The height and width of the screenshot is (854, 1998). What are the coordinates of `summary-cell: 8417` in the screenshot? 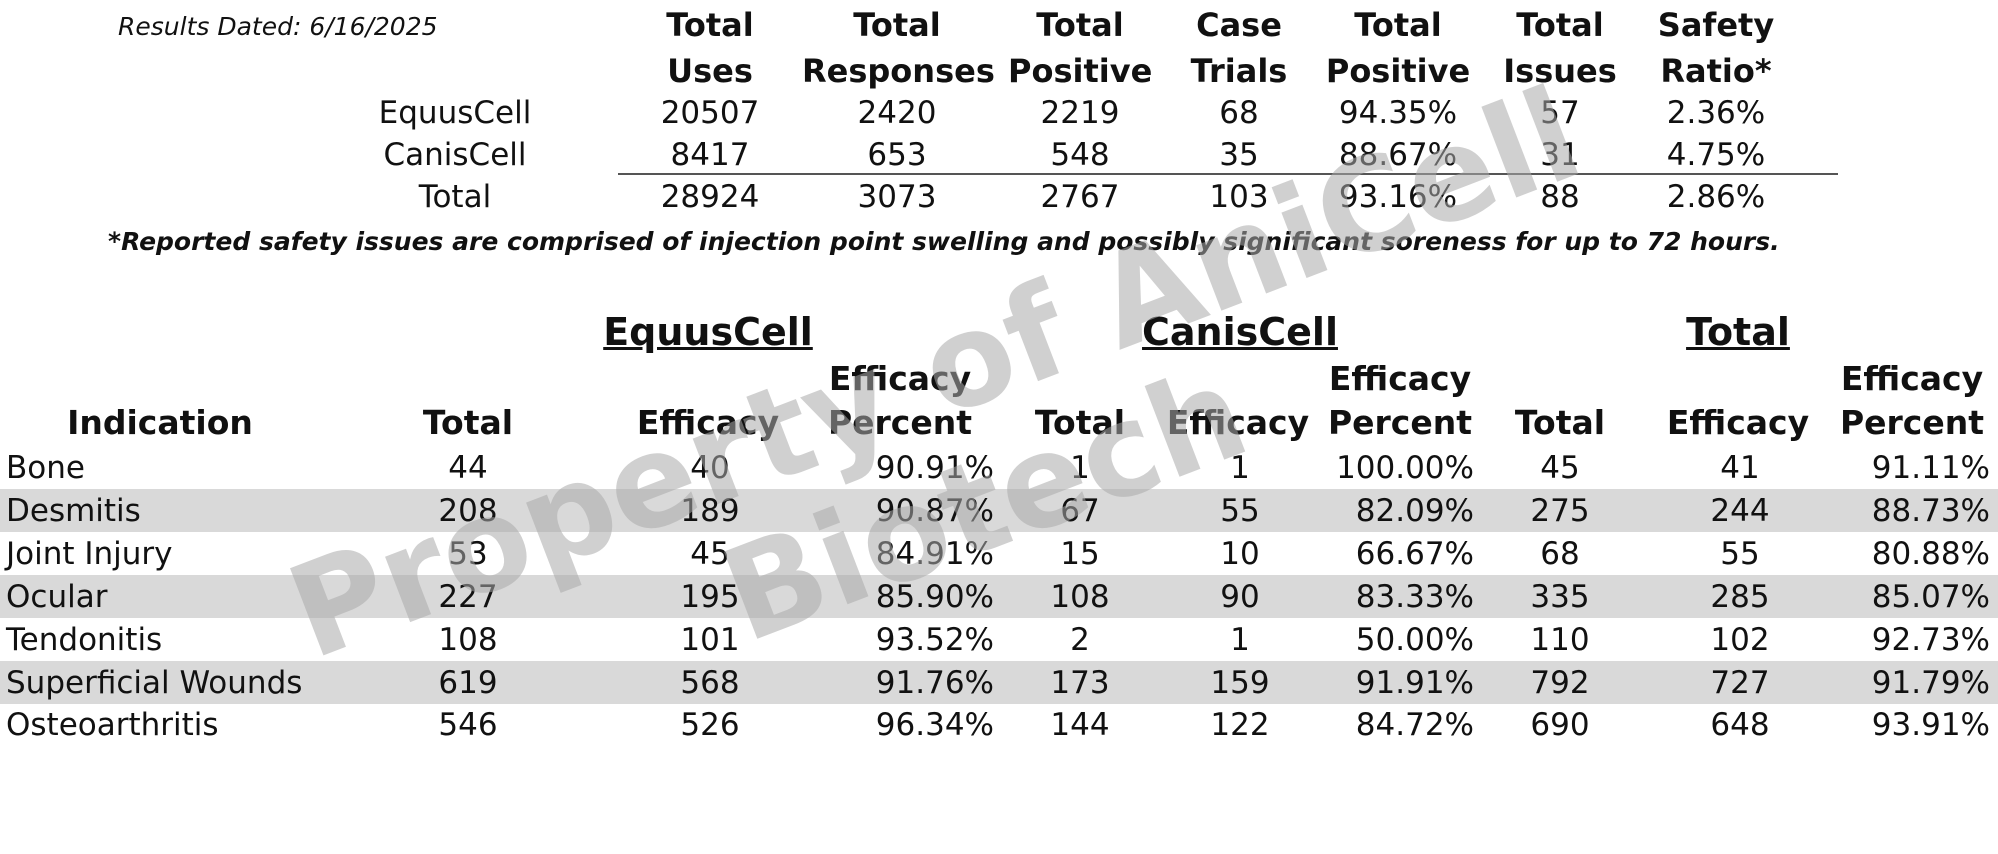 It's located at (710, 155).